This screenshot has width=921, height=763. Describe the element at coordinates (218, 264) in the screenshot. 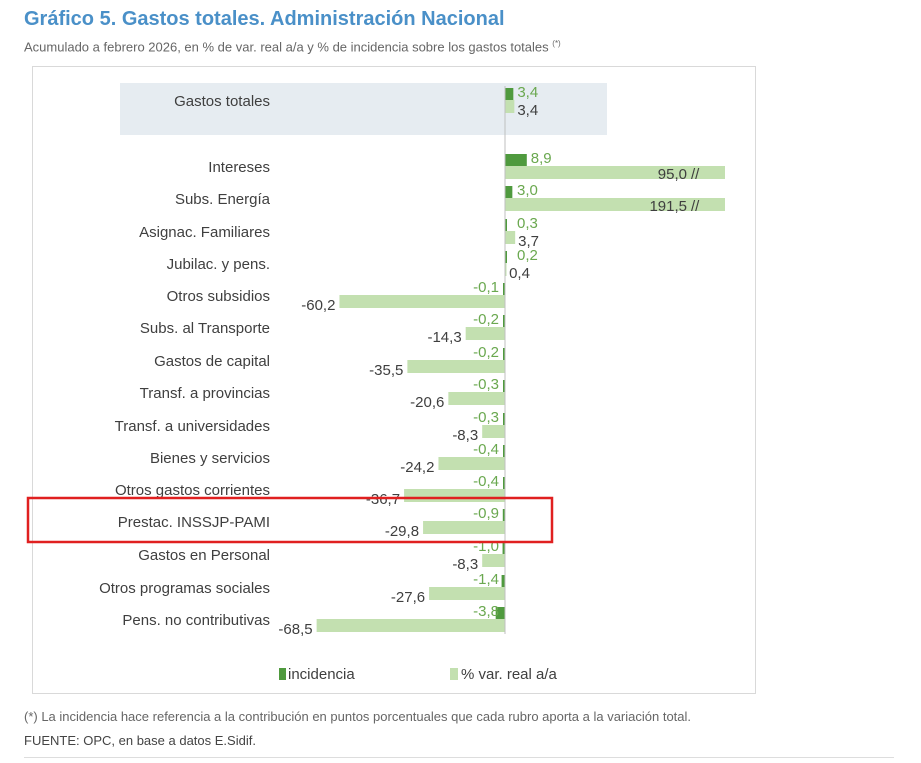

I see `category-label: Jubilac. y pens.` at that location.